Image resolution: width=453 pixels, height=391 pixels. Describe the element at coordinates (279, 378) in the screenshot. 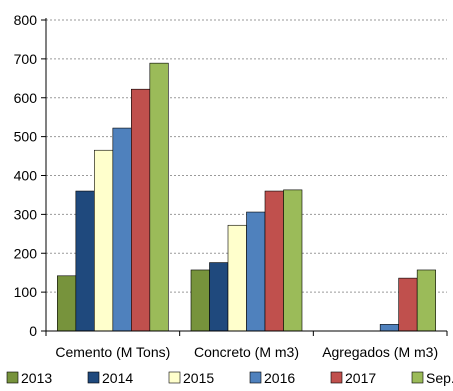

I see `legend-label: 2016` at that location.